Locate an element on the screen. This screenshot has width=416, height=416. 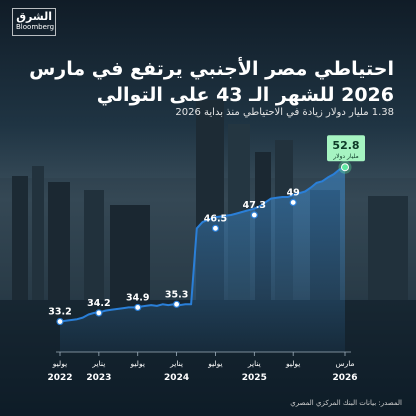
last-value-label: 52.8 is located at coordinates (345, 145).